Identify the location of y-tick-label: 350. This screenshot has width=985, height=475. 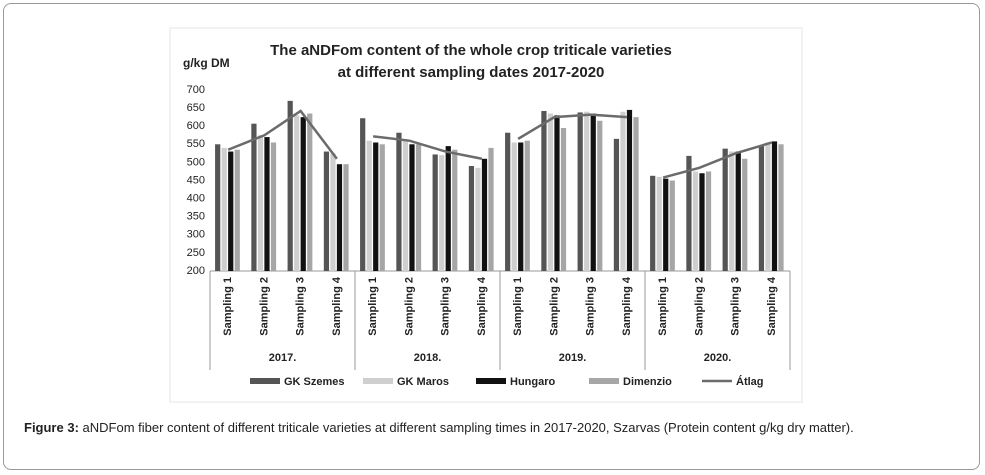
(196, 217).